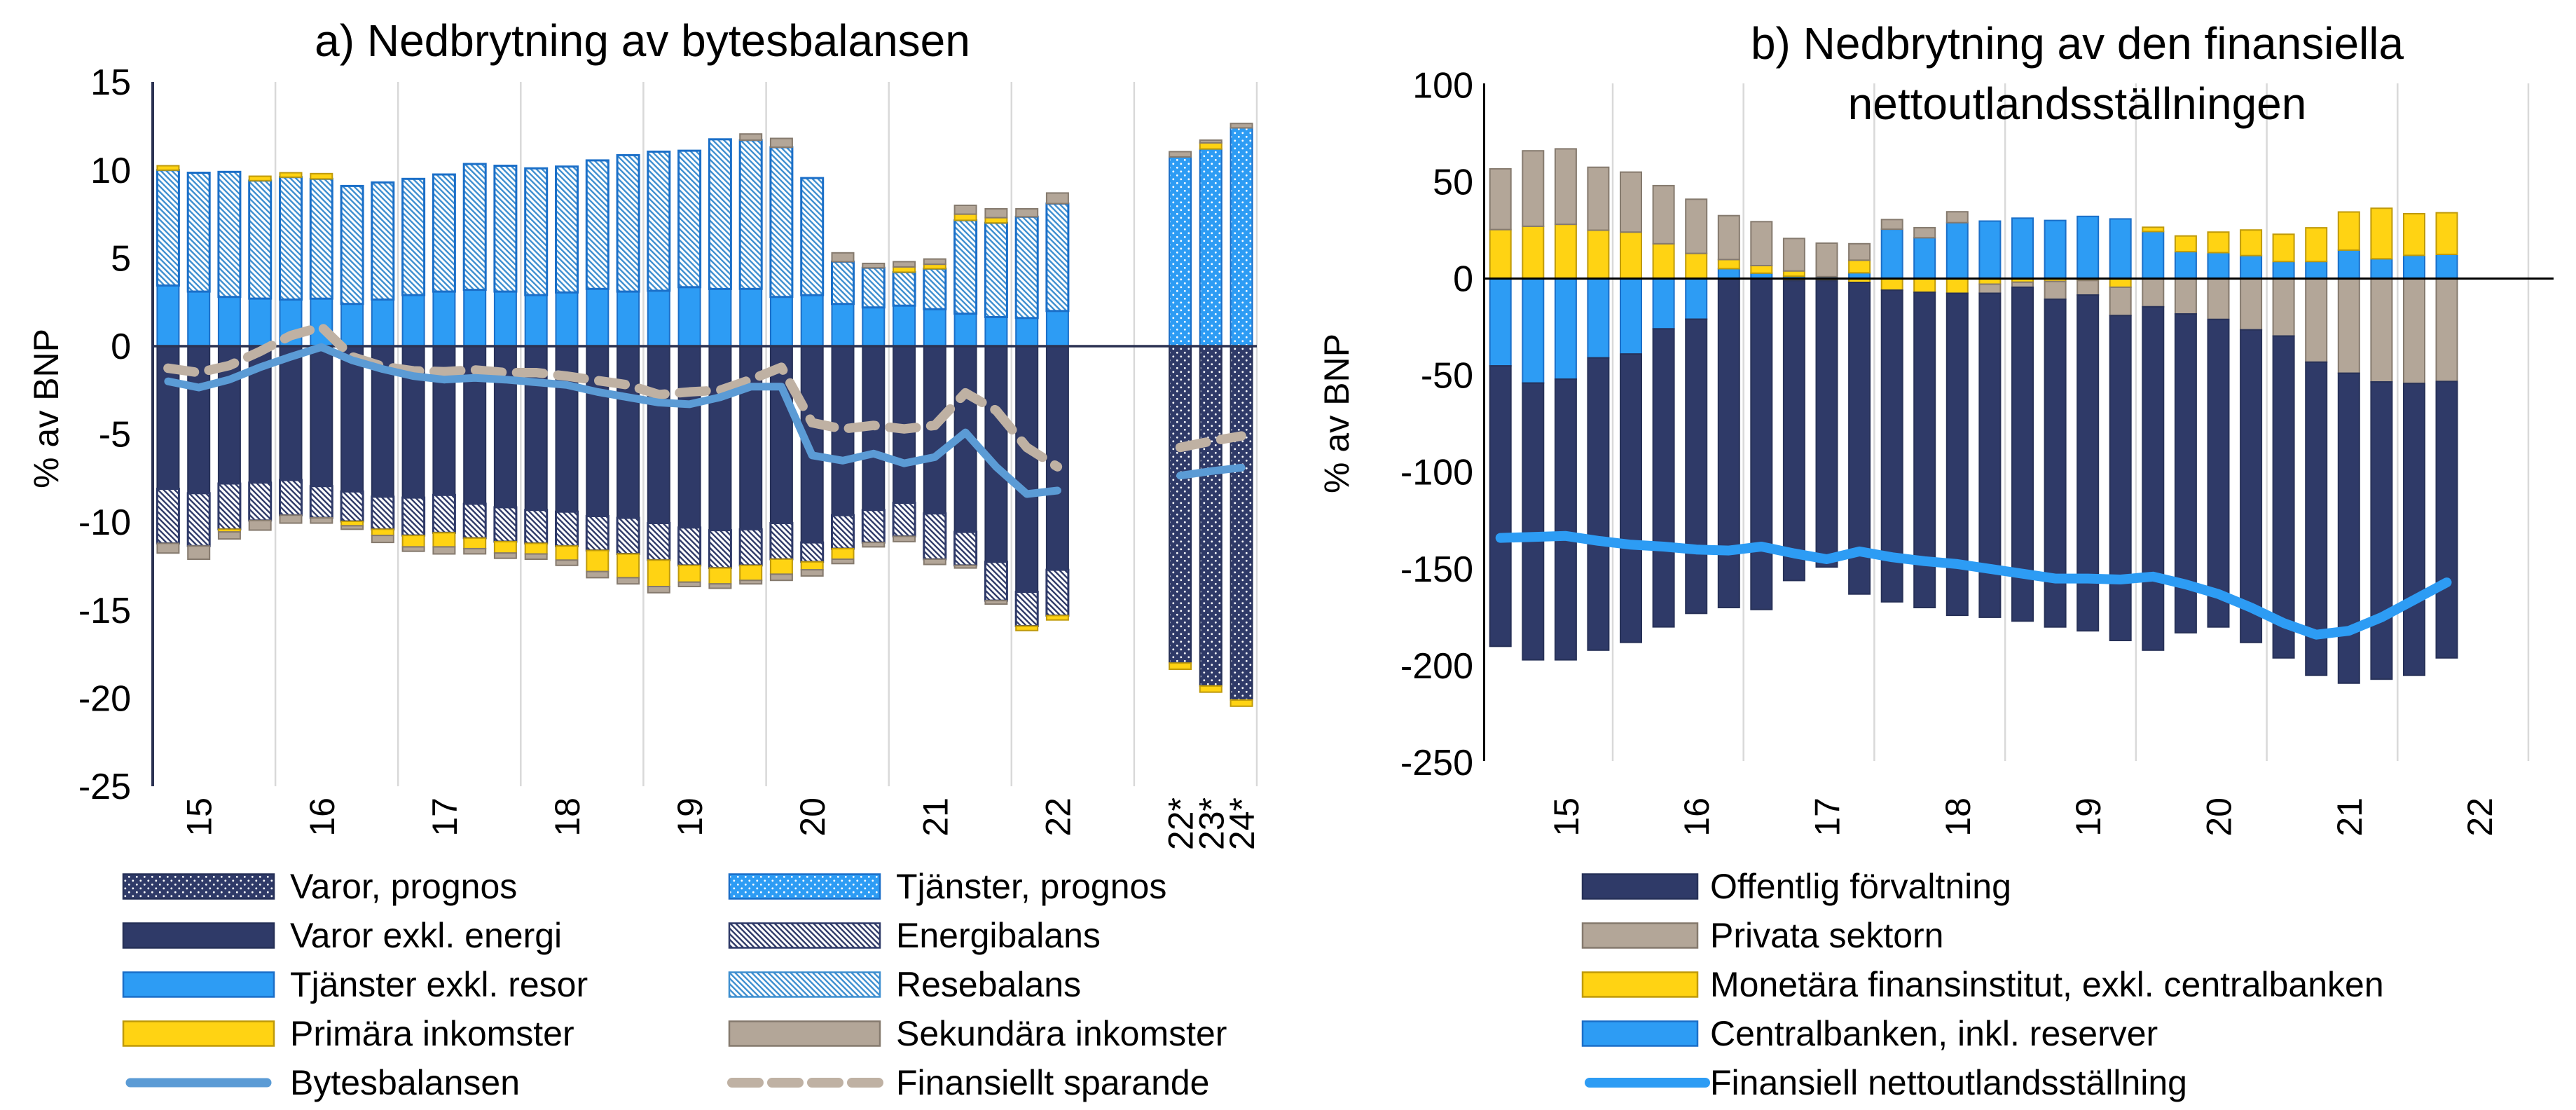 This screenshot has height=1110, width=2576. Describe the element at coordinates (115, 435) in the screenshot. I see `svg-text: -5` at that location.